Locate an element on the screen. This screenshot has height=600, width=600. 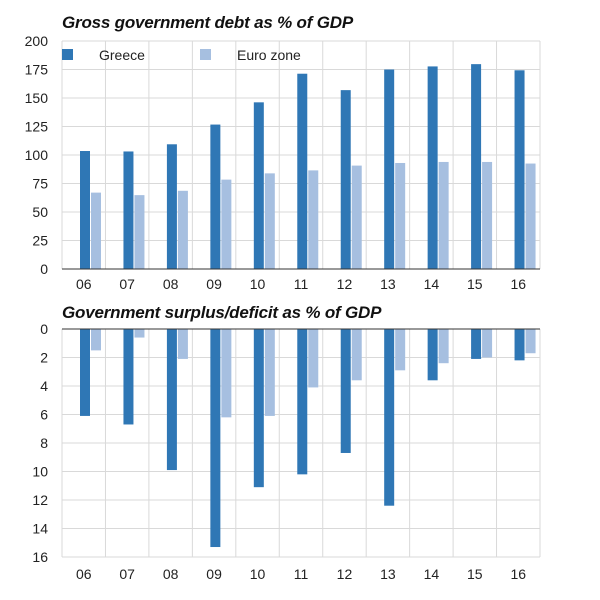
y-tick-label: 2 is located at coordinates (44, 358).